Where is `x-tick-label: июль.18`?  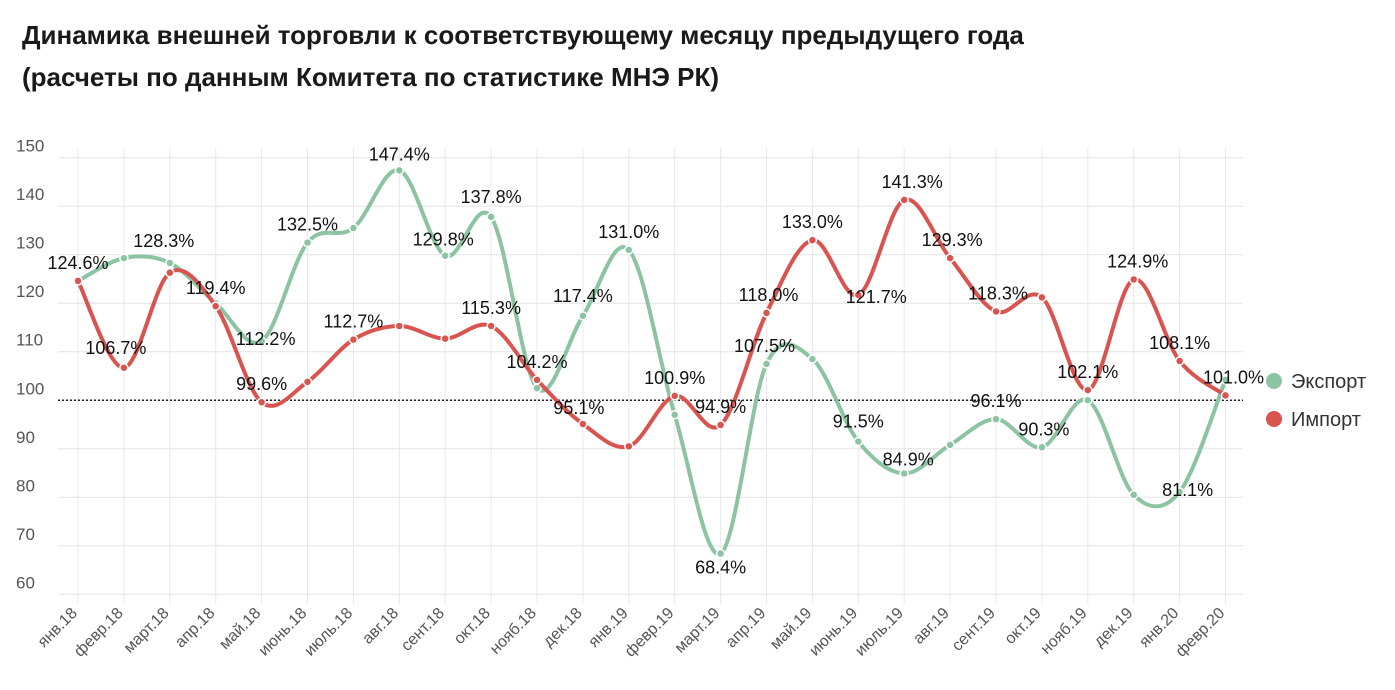 x-tick-label: июль.18 is located at coordinates (328, 632).